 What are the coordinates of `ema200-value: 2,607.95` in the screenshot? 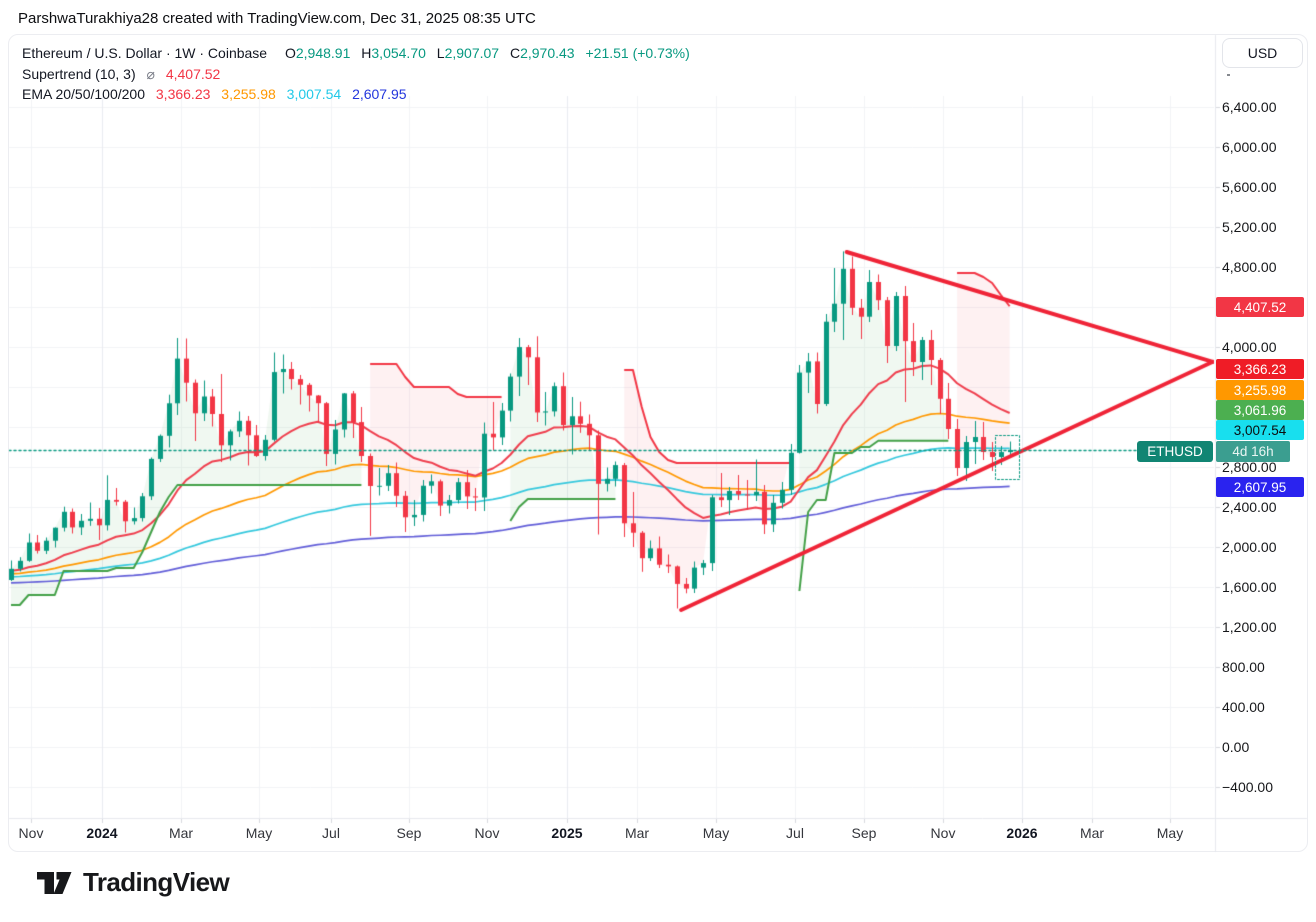 It's located at (379, 94).